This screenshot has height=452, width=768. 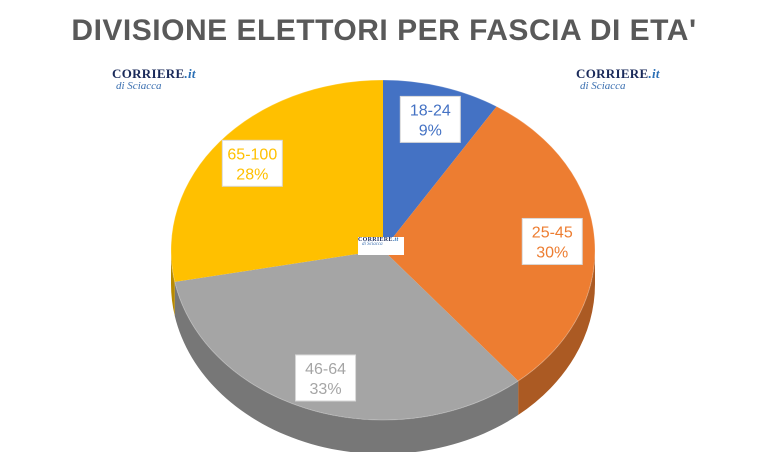 I want to click on data-label-value-18-24: 9%, so click(x=430, y=130).